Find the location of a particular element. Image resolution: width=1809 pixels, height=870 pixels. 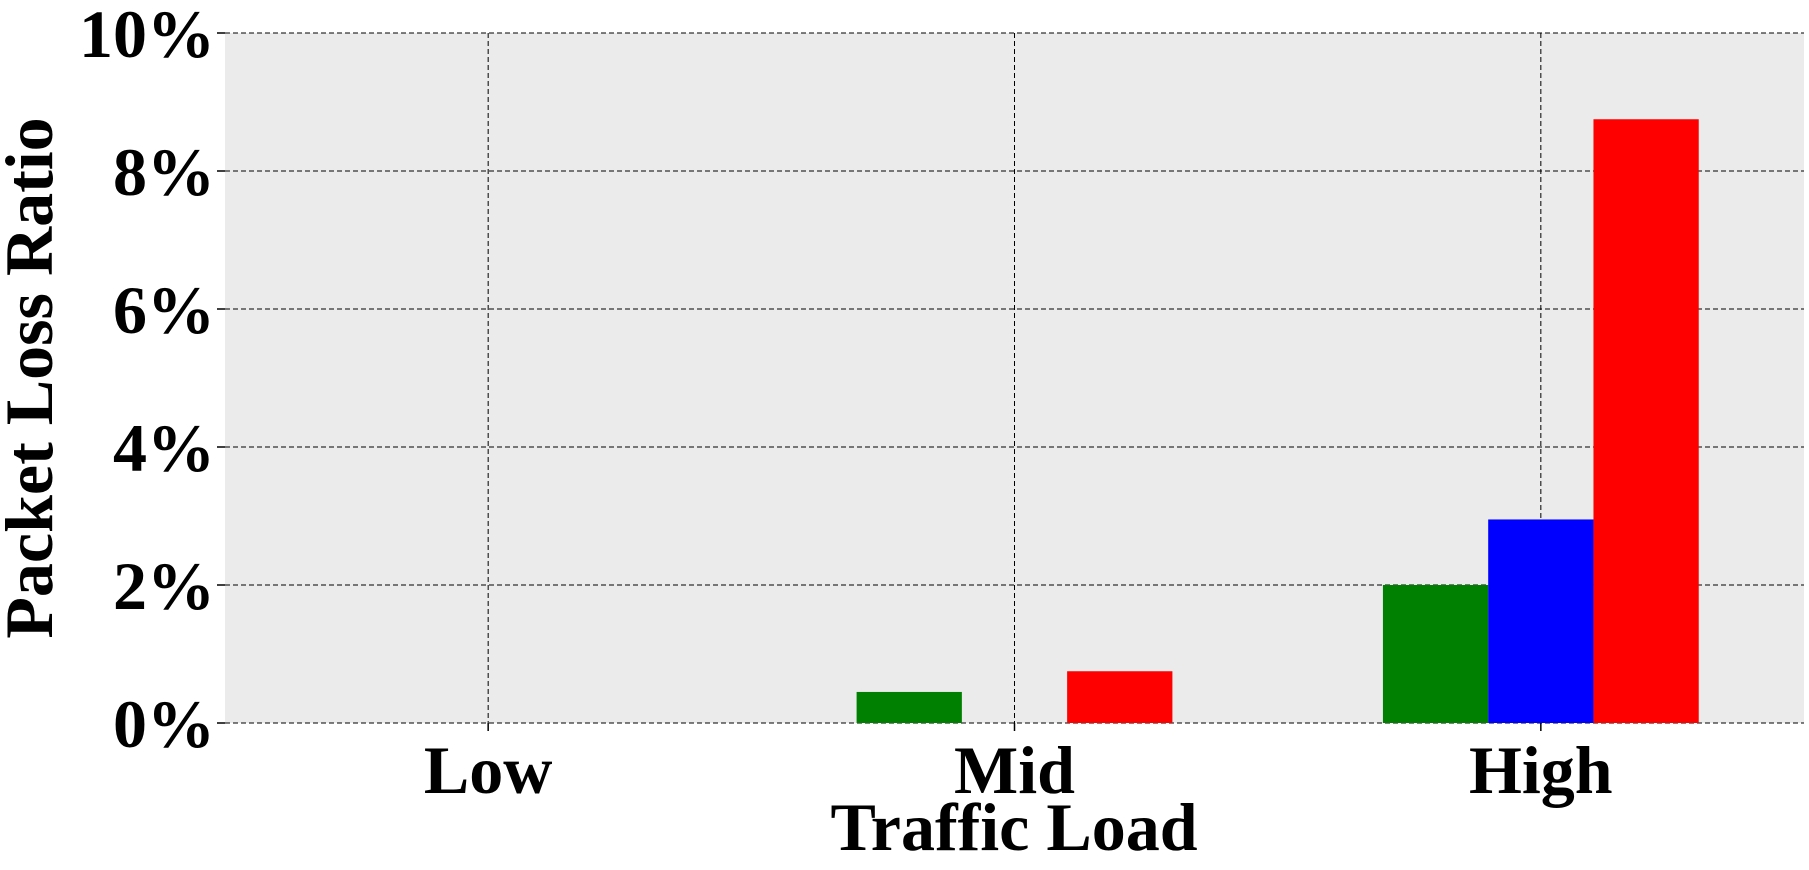

y-axis-ticks: 0% 2% 4% 6% 8% 10% is located at coordinates (152, 381).